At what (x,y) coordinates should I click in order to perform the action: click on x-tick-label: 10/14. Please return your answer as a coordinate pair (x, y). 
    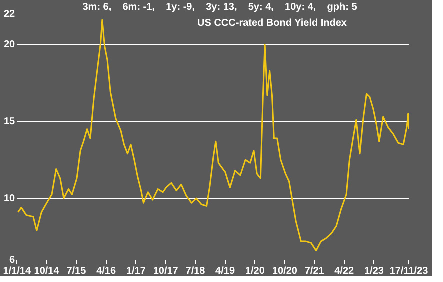
    Looking at the image, I should click on (47, 271).